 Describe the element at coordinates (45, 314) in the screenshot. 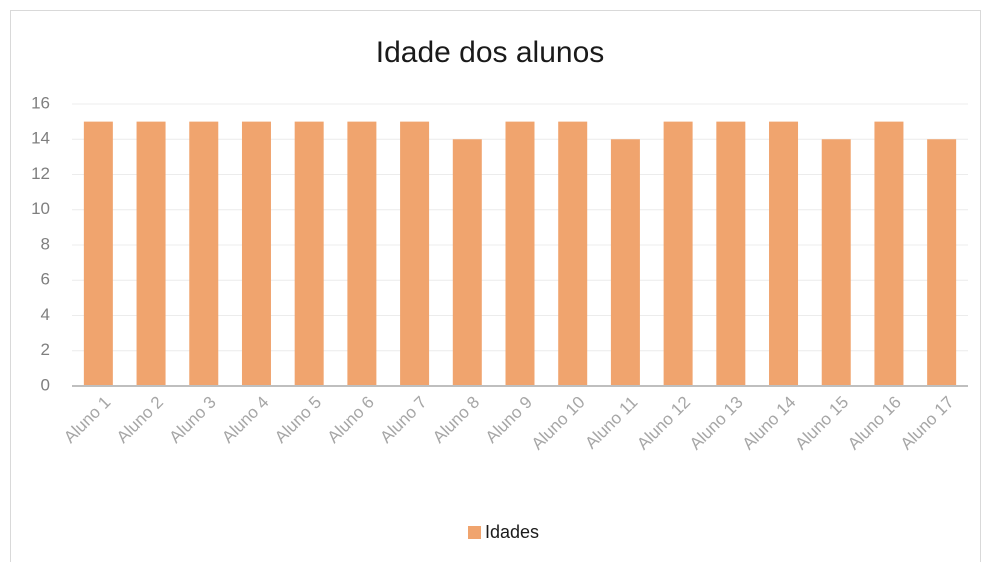

I see `y-tick-label: 4` at that location.